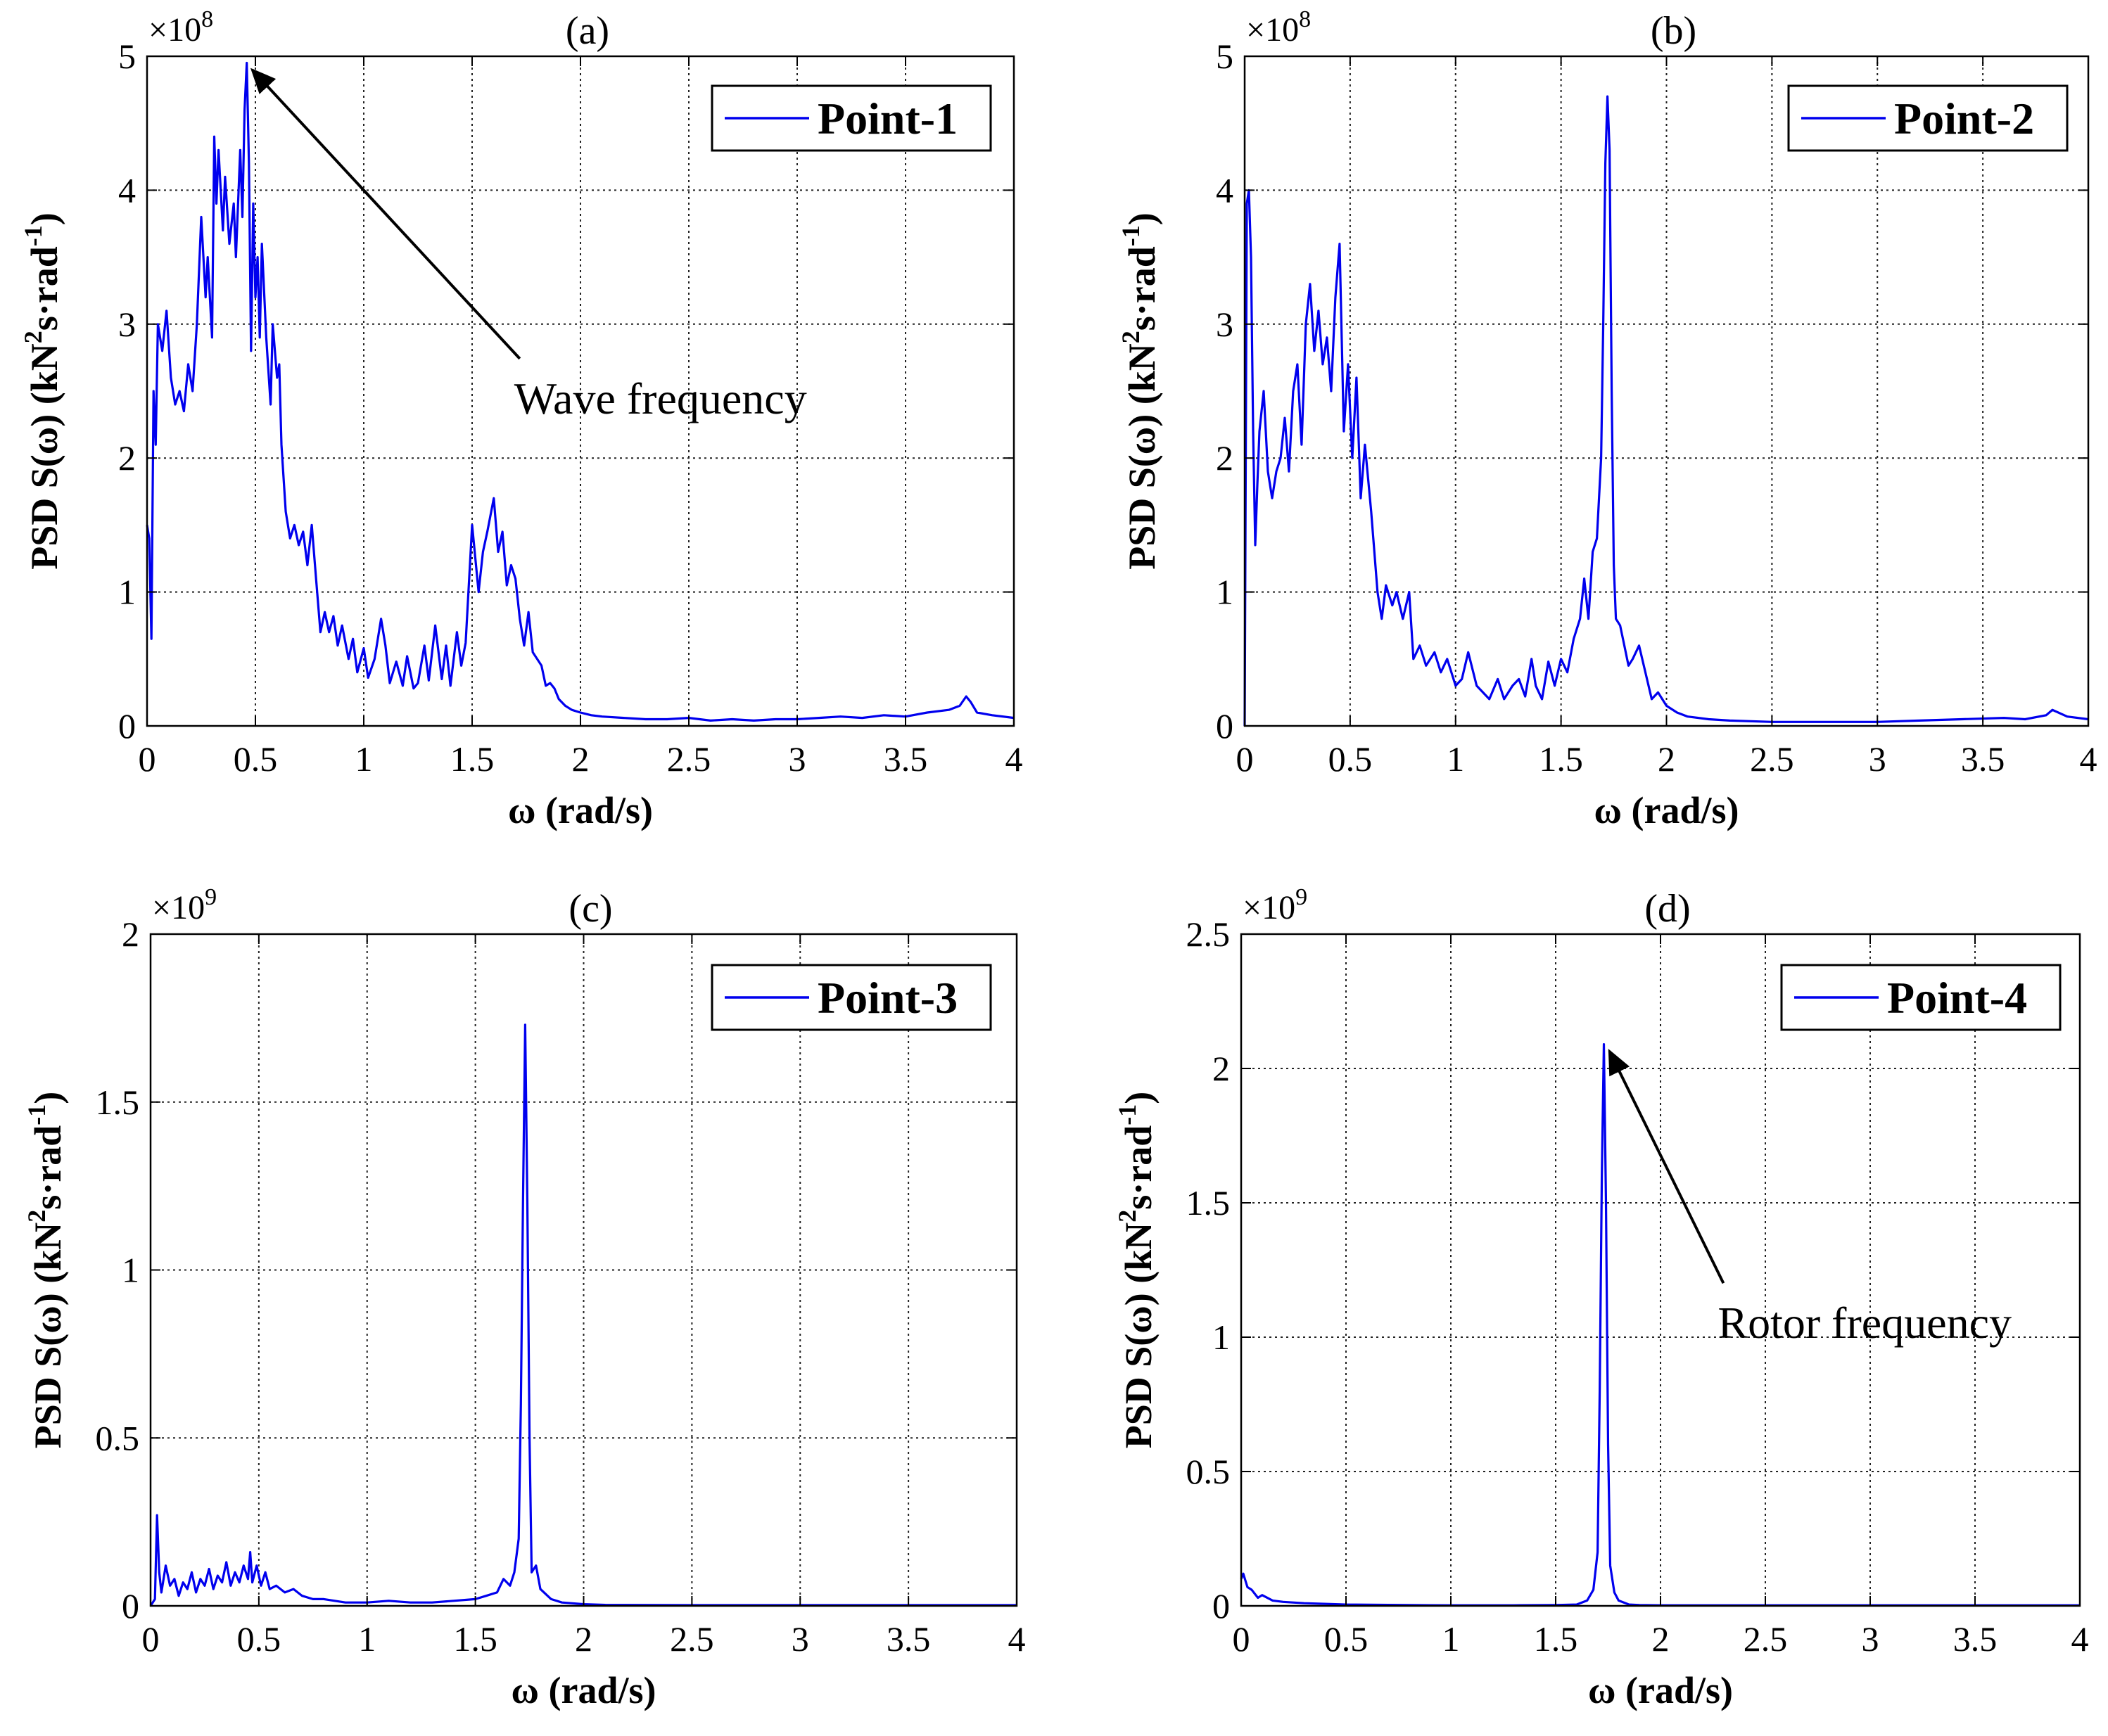 The width and height of the screenshot is (2108, 1736). Describe the element at coordinates (660, 398) in the screenshot. I see `annotation-text: Wave frequency` at that location.